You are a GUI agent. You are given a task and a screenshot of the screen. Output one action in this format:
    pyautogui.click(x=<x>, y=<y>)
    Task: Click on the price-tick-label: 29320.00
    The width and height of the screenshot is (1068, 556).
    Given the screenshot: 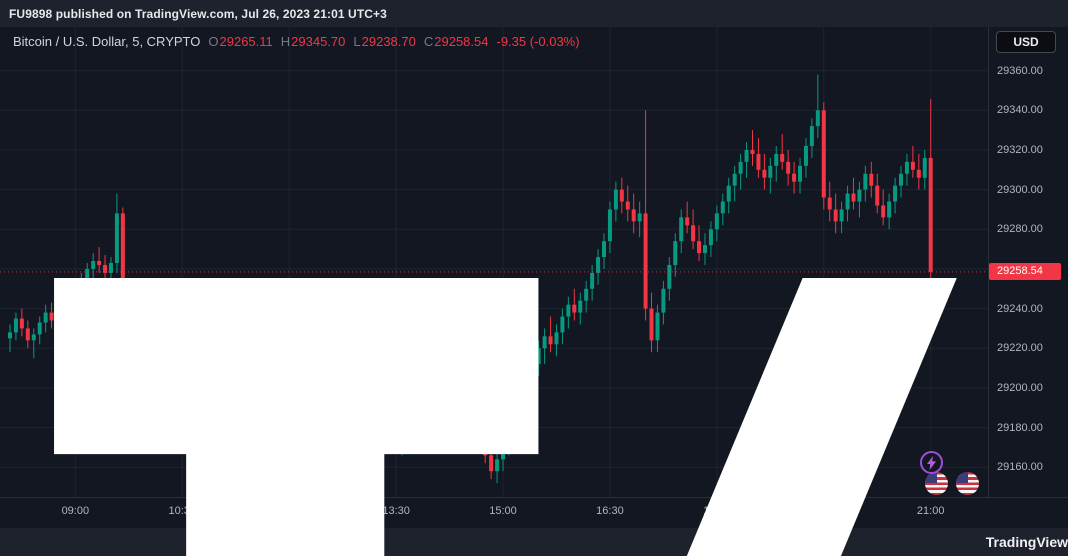 What is the action you would take?
    pyautogui.click(x=1020, y=149)
    